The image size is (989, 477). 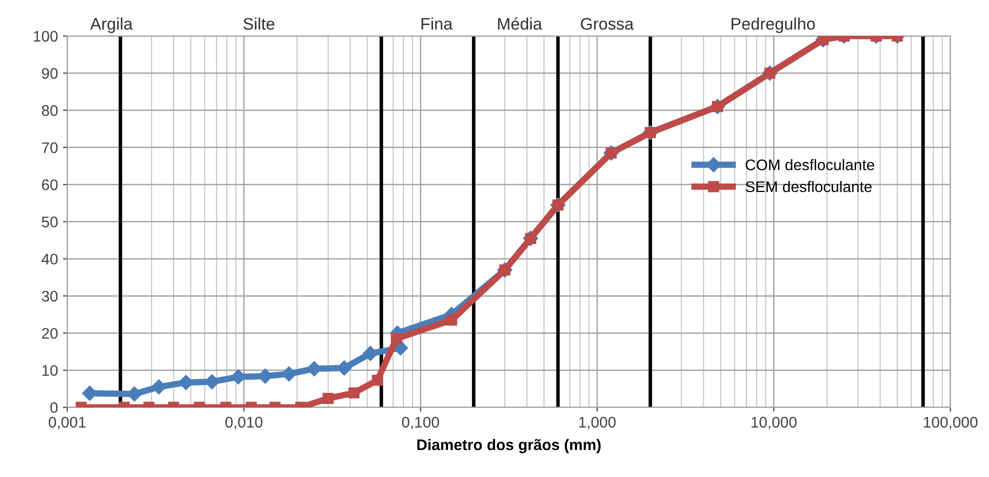 What do you see at coordinates (809, 186) in the screenshot?
I see `legend-label: SEM desfloculante` at bounding box center [809, 186].